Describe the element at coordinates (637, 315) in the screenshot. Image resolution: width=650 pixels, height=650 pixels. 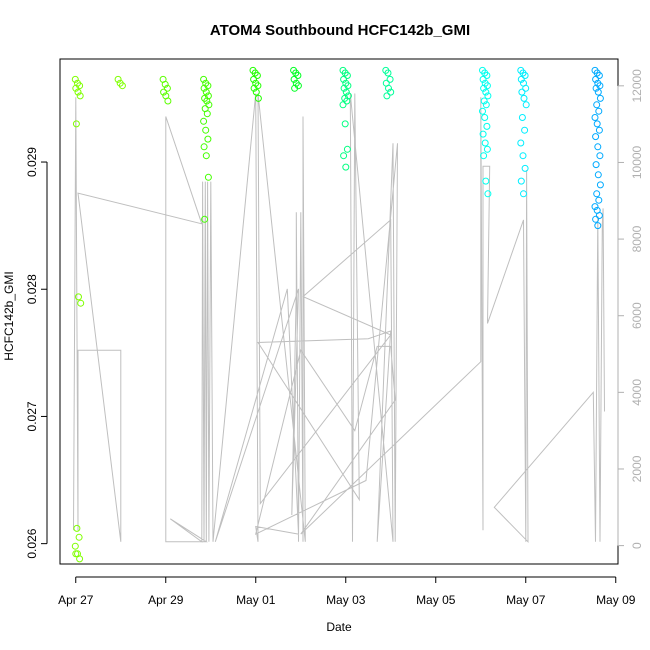
I see `y2-tick-label: 6000` at that location.